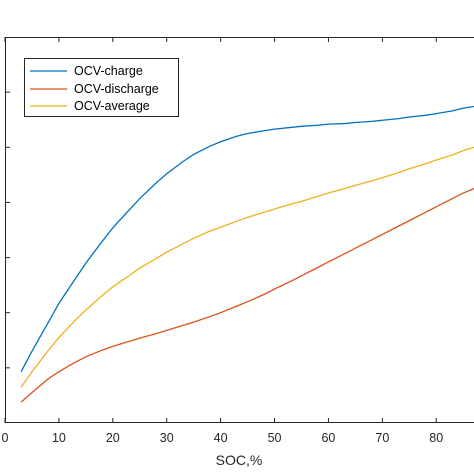  Describe the element at coordinates (7, 230) in the screenshot. I see `y-ticks` at that location.